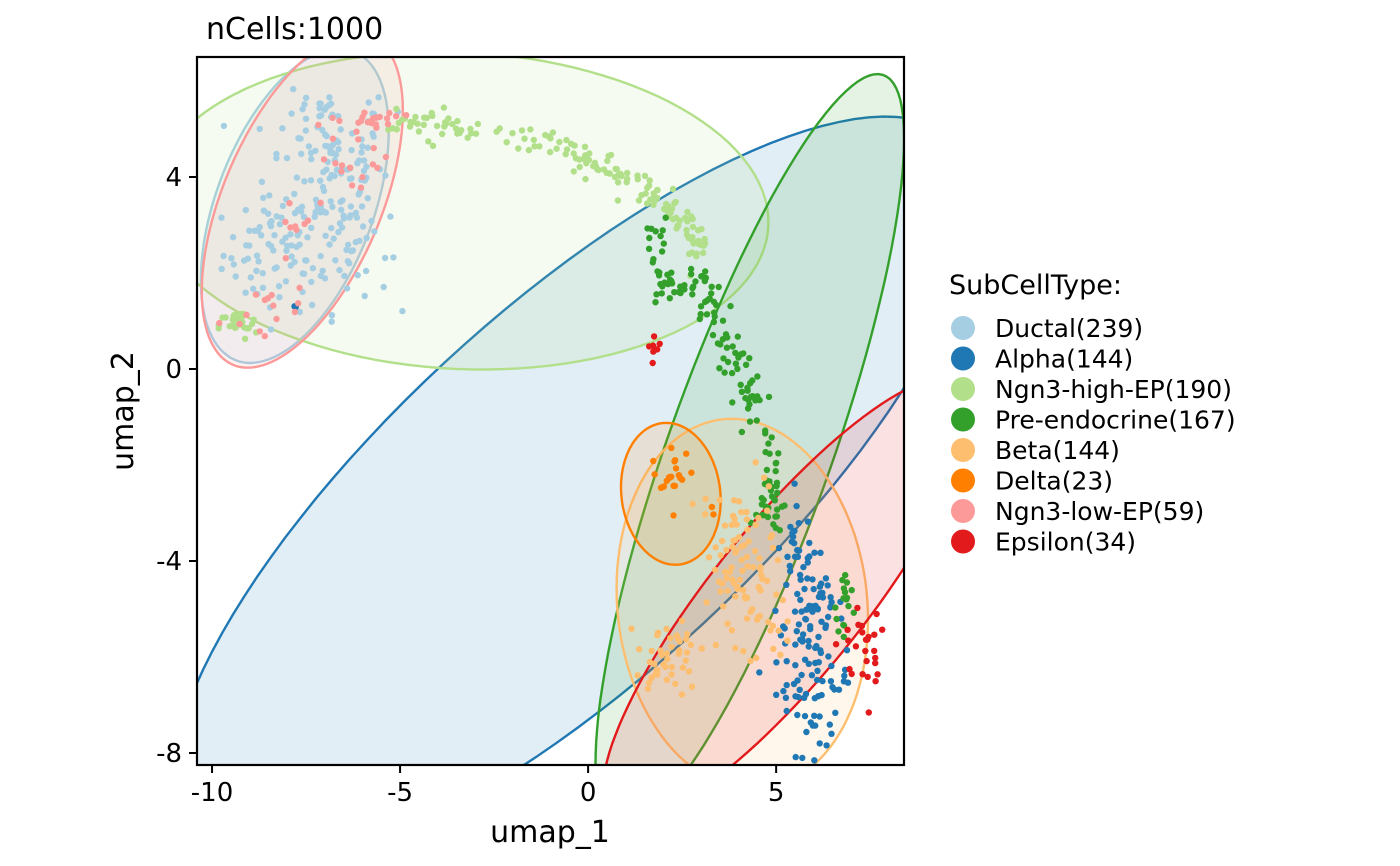 The height and width of the screenshot is (866, 1400). What do you see at coordinates (1069, 328) in the screenshot?
I see `legend-label: Ductal(239)` at bounding box center [1069, 328].